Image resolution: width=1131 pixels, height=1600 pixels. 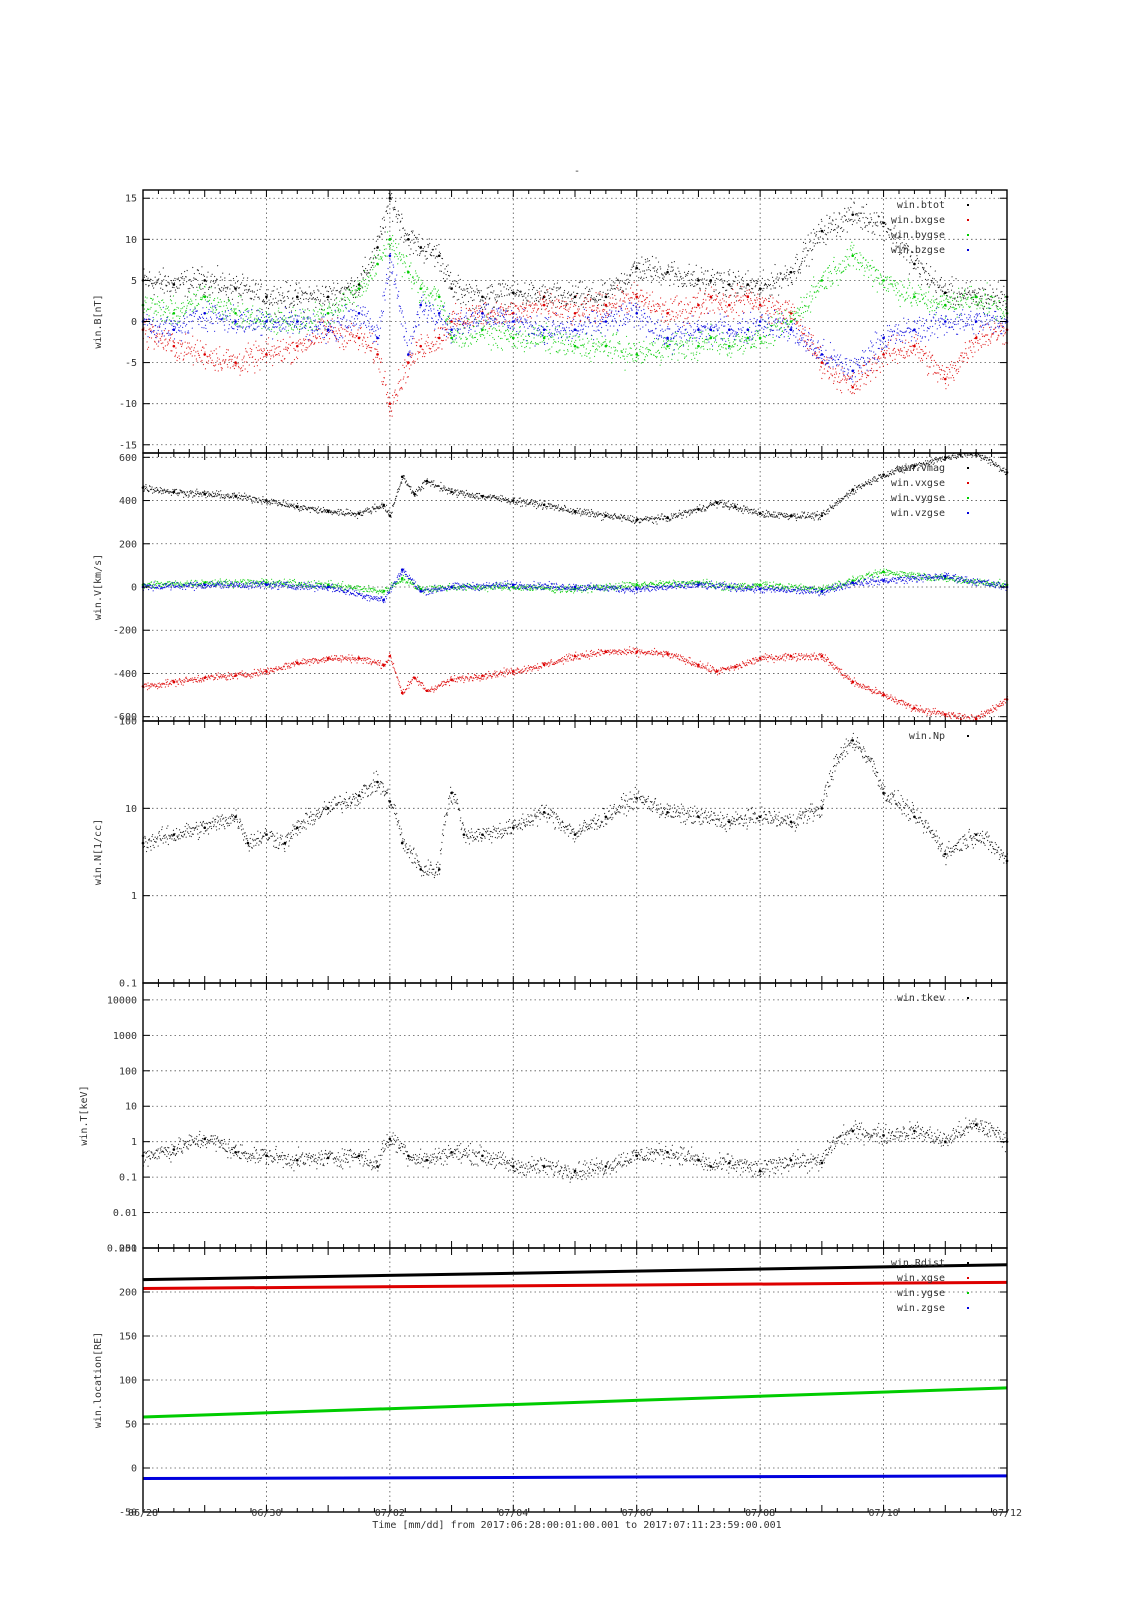 I want to click on y-tick-label: 0.001, so click(x=122, y=1249).